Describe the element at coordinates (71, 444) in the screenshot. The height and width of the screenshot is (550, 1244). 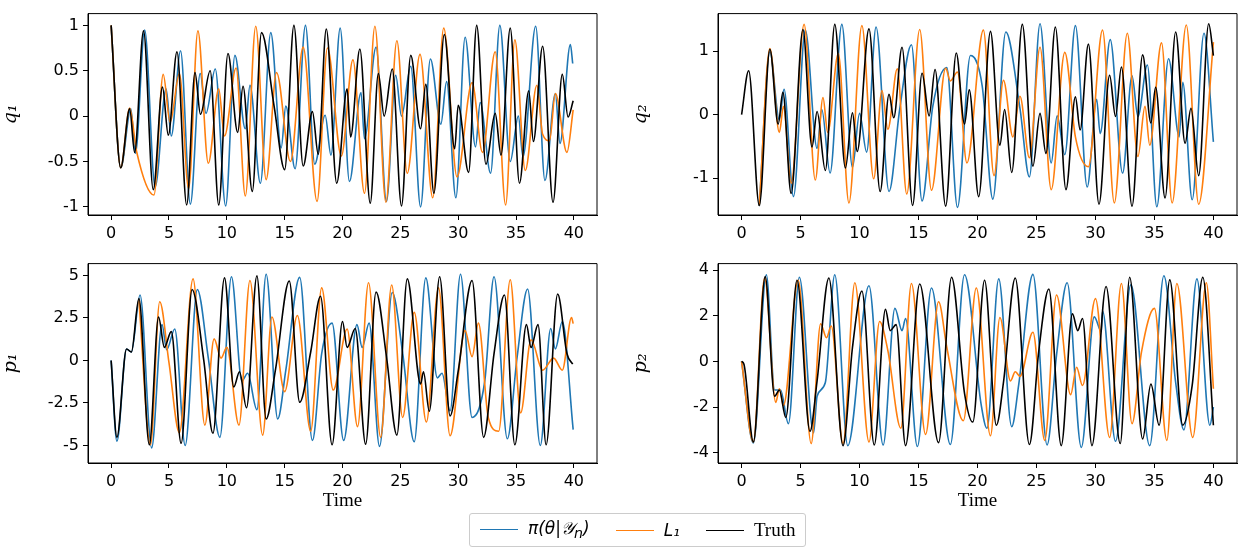
I see `y-tick-label: -5` at that location.